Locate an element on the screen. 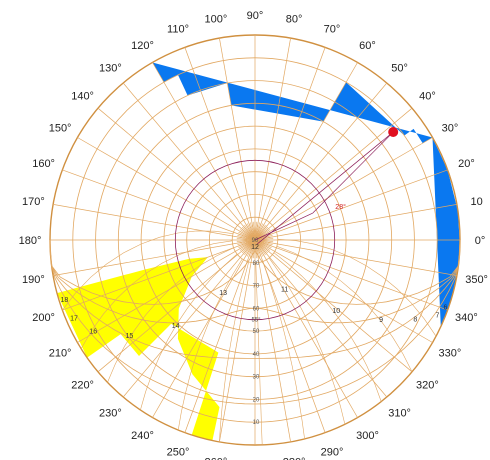 The width and height of the screenshot is (490, 460). azimuth-tick-label: 40° is located at coordinates (427, 96).